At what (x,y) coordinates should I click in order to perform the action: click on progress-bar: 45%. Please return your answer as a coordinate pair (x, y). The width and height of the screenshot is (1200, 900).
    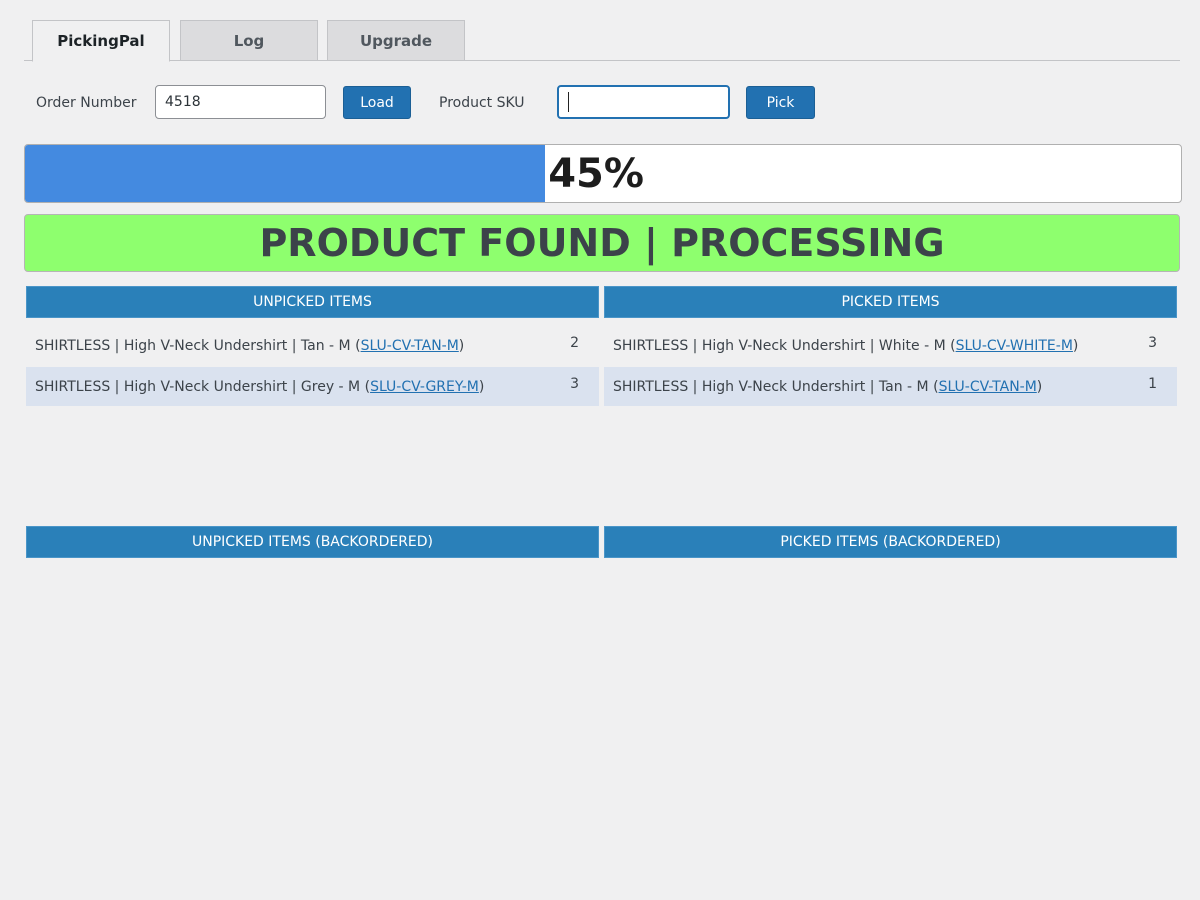
    Looking at the image, I should click on (603, 173).